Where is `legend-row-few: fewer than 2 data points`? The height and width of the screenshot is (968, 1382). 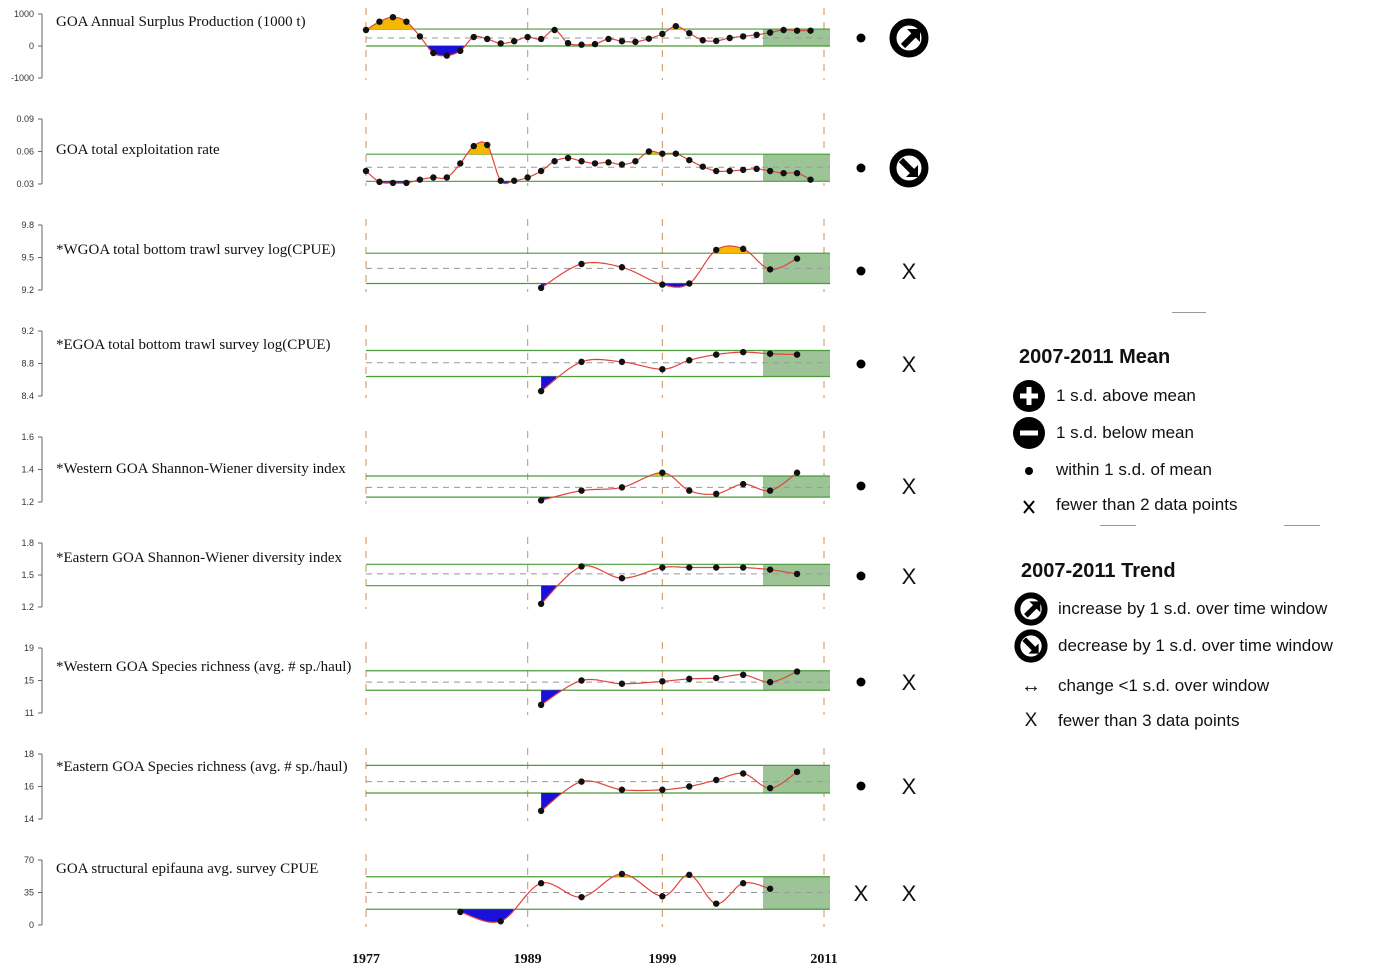
legend-row-few: fewer than 2 data points is located at coordinates (1124, 505).